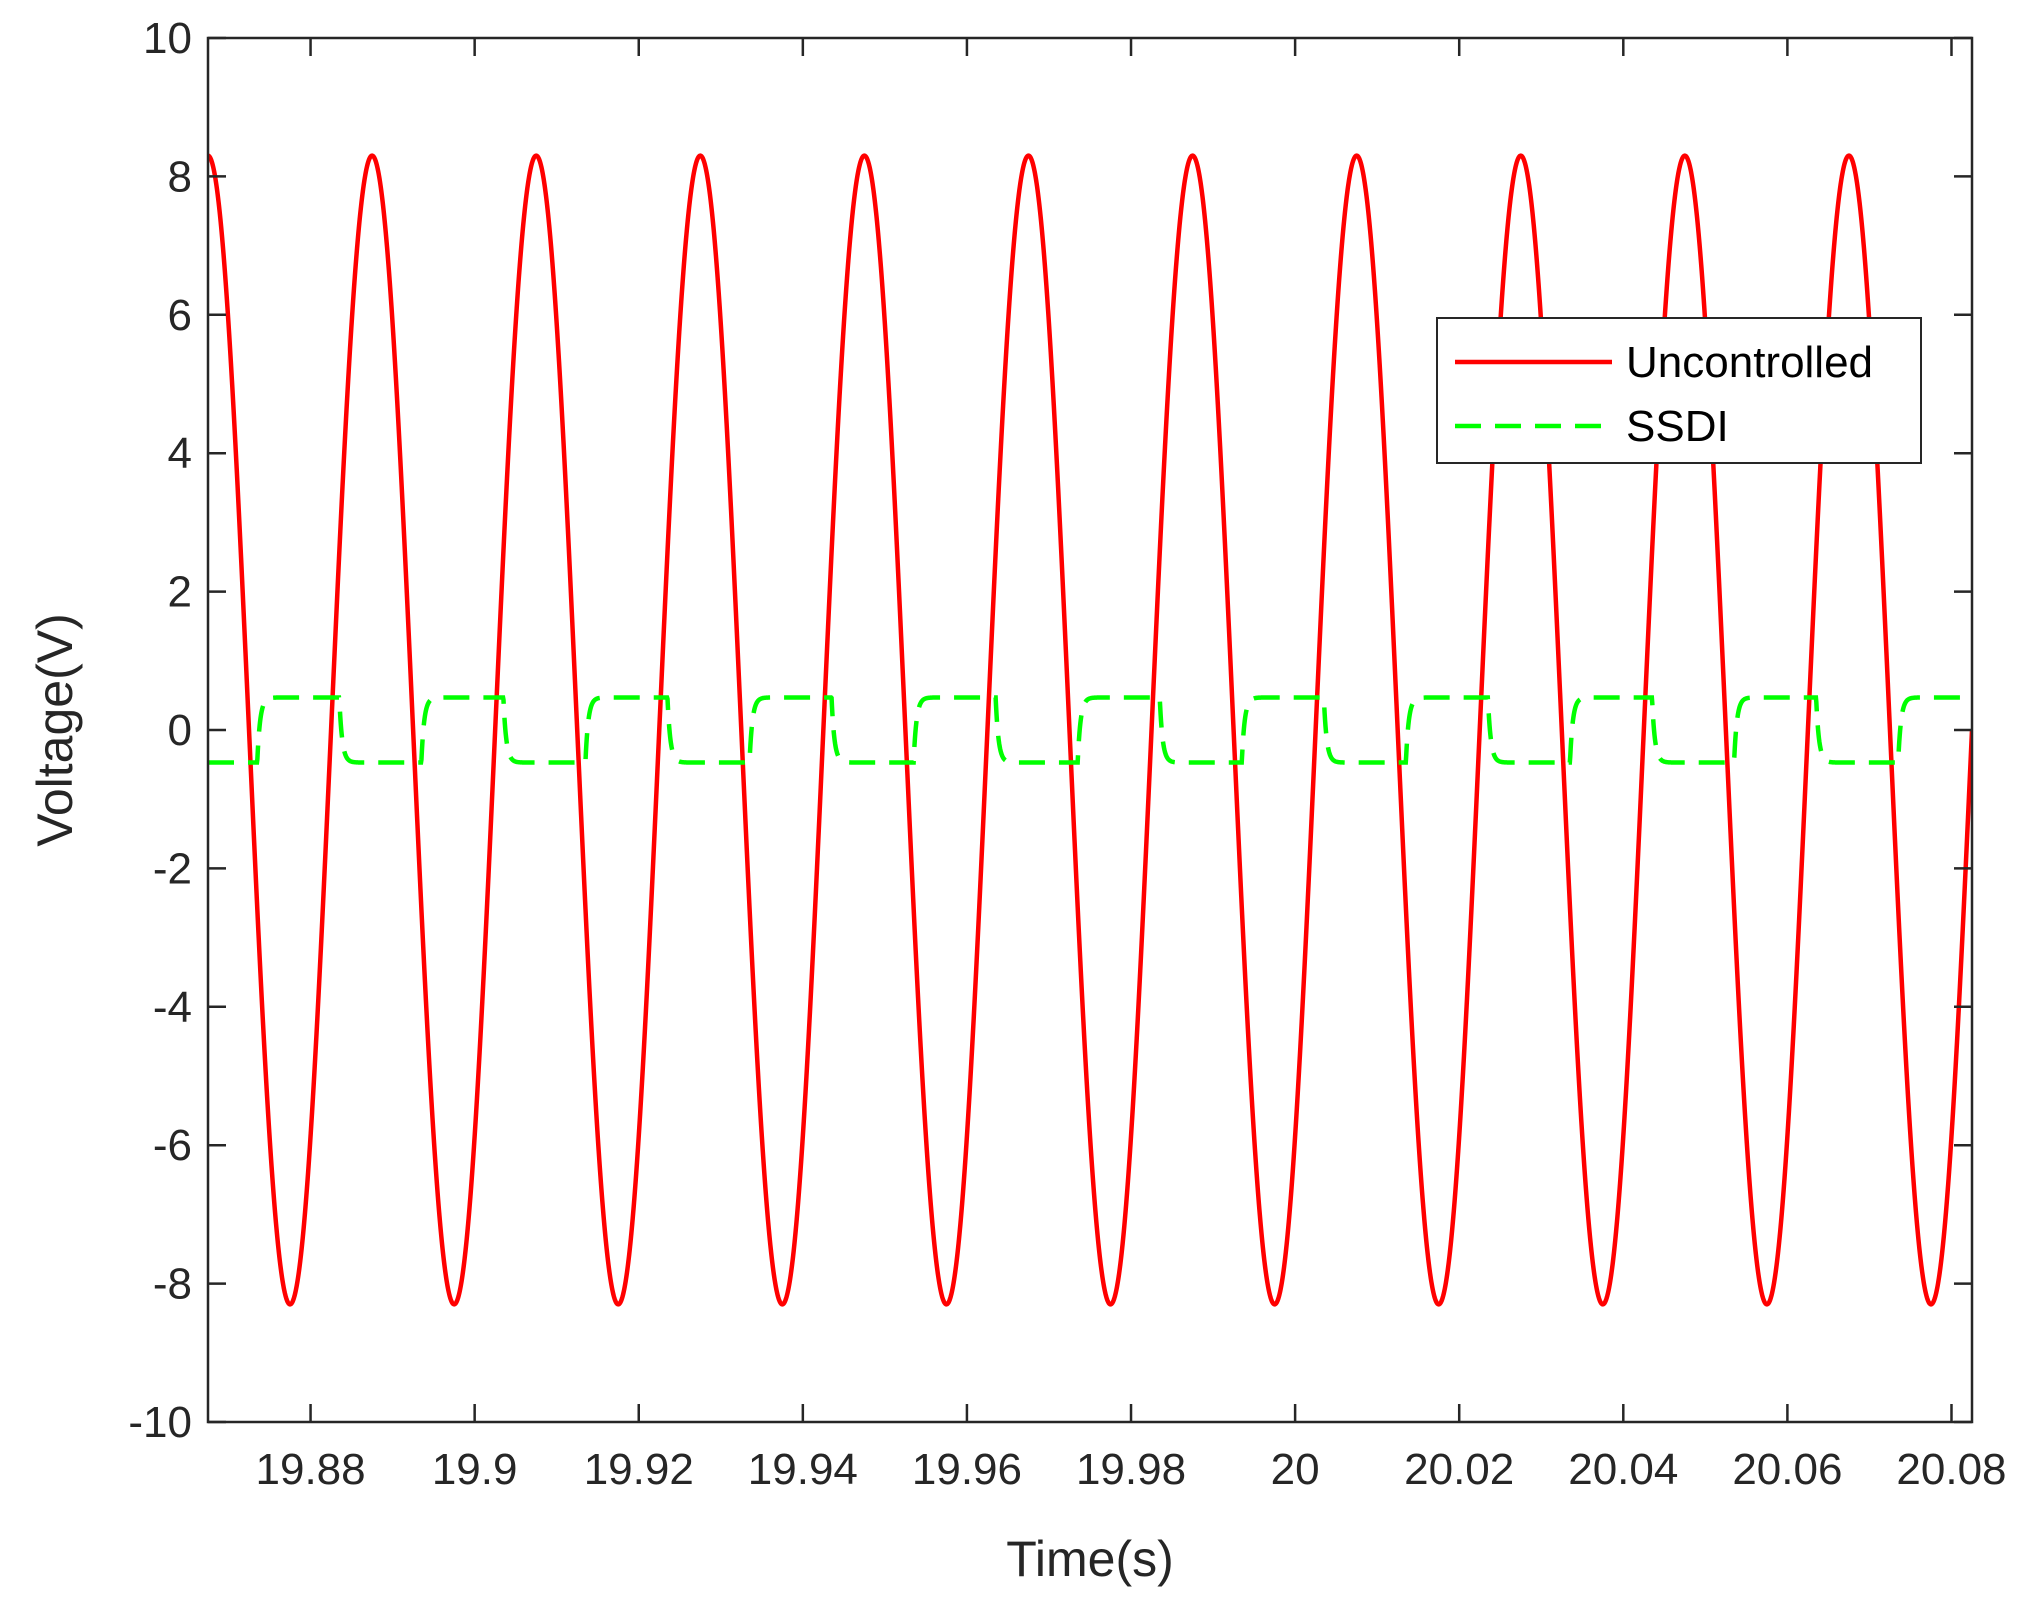 This screenshot has width=2029, height=1602. I want to click on x-axis-title: Time(s), so click(1090, 1559).